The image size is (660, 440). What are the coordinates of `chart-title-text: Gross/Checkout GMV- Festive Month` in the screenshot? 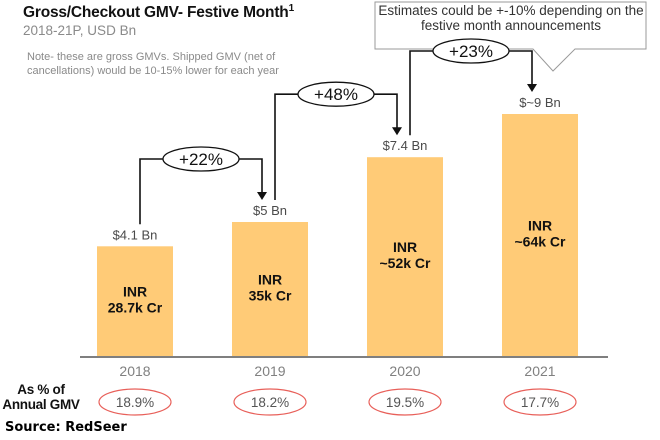 It's located at (156, 13).